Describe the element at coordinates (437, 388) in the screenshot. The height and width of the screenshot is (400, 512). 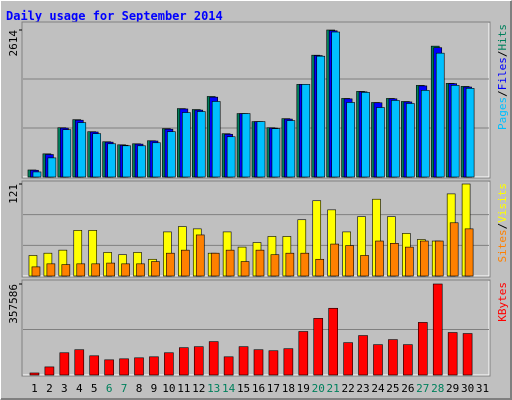
I see `x-tick-label: 28` at that location.